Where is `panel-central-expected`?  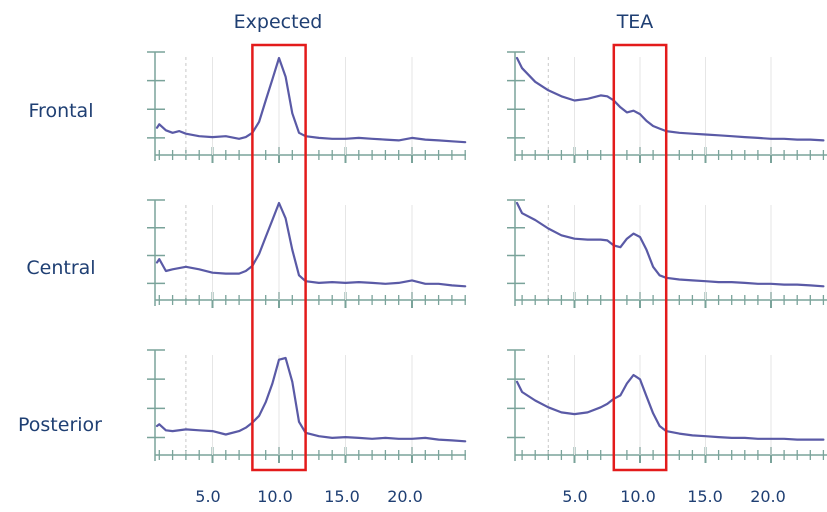
panel-central-expected is located at coordinates (307, 253).